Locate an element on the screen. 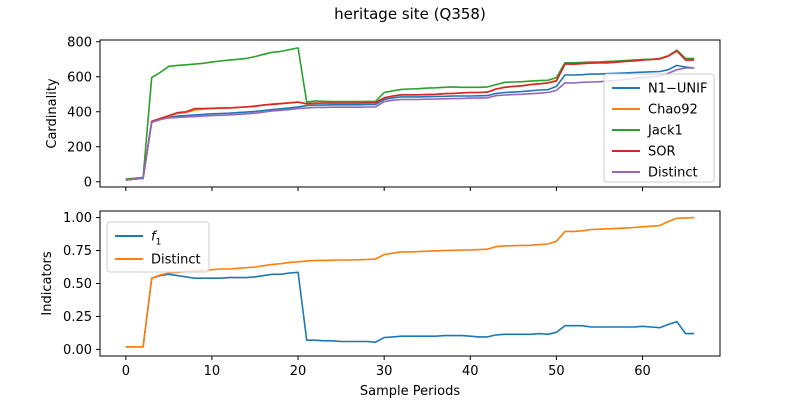 The image size is (800, 400). legend-label-4: Distinct is located at coordinates (673, 173).